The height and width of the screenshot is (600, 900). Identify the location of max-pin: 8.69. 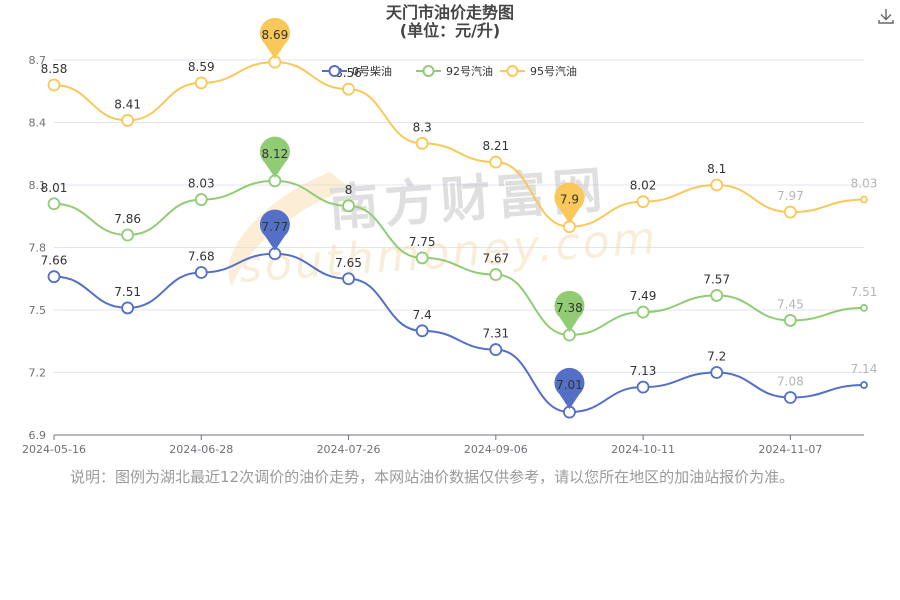
(274, 38).